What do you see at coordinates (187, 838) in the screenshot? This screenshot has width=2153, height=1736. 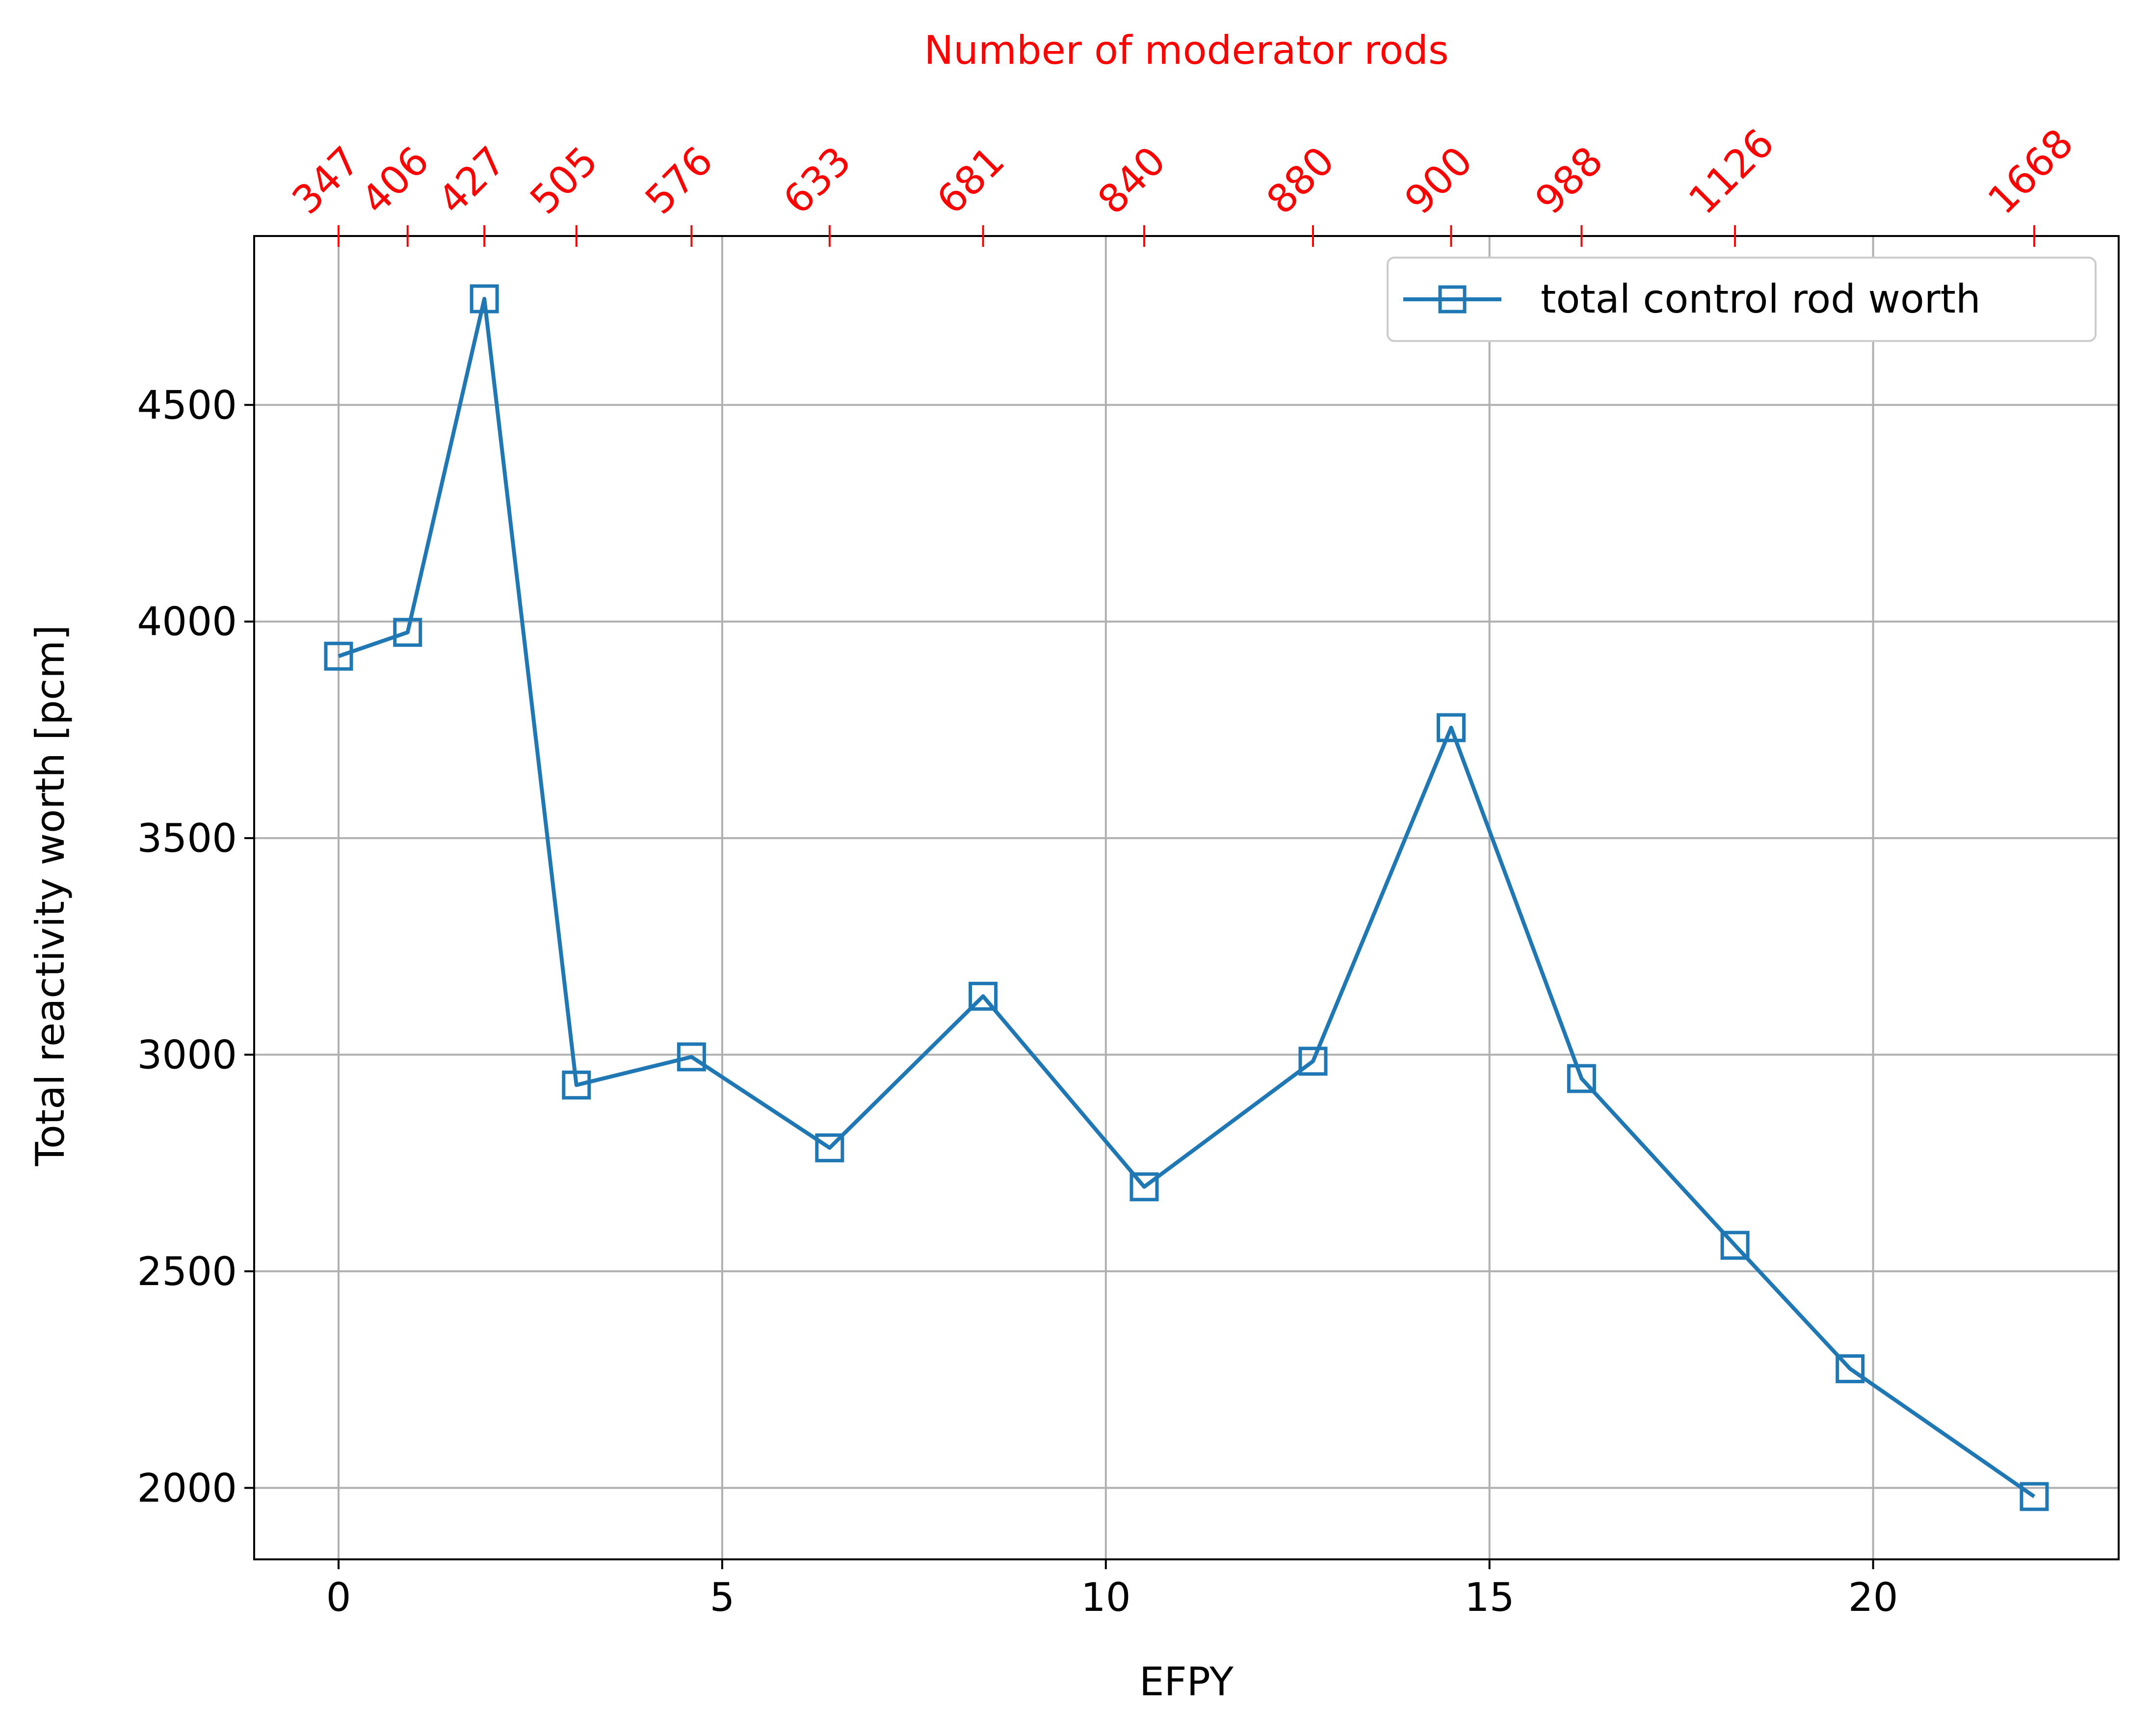 I see `y-tick-label: 3500` at bounding box center [187, 838].